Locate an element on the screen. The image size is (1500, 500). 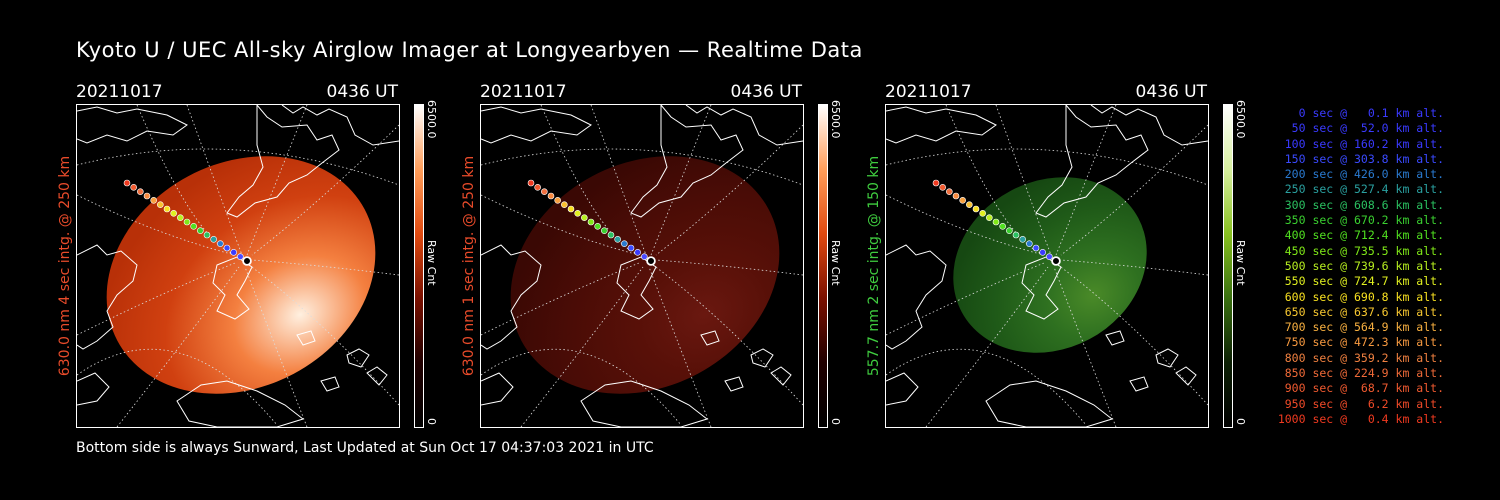
colorbar-min-label: 0 is located at coordinates (431, 421).